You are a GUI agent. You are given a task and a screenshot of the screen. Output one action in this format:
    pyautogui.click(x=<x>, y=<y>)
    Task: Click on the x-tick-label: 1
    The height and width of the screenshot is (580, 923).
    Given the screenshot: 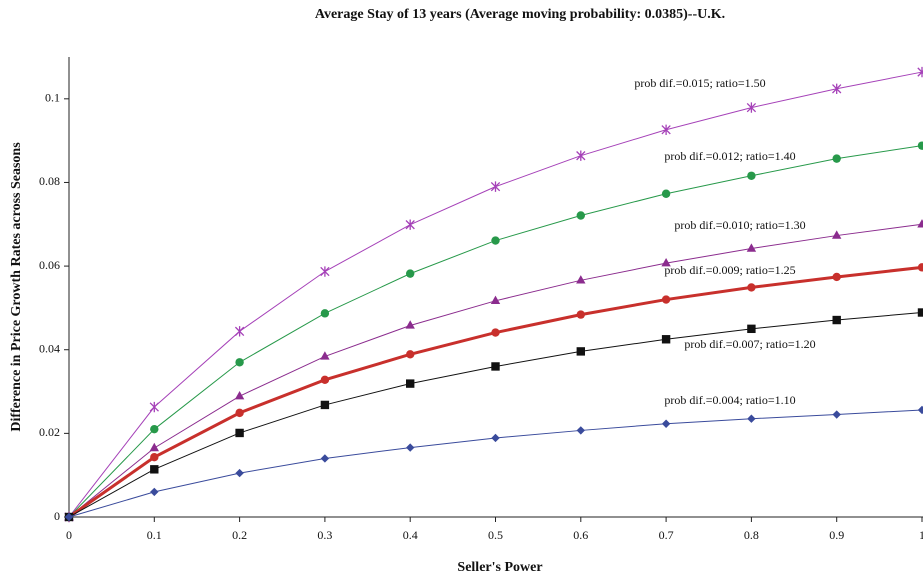 What is the action you would take?
    pyautogui.click(x=921, y=535)
    